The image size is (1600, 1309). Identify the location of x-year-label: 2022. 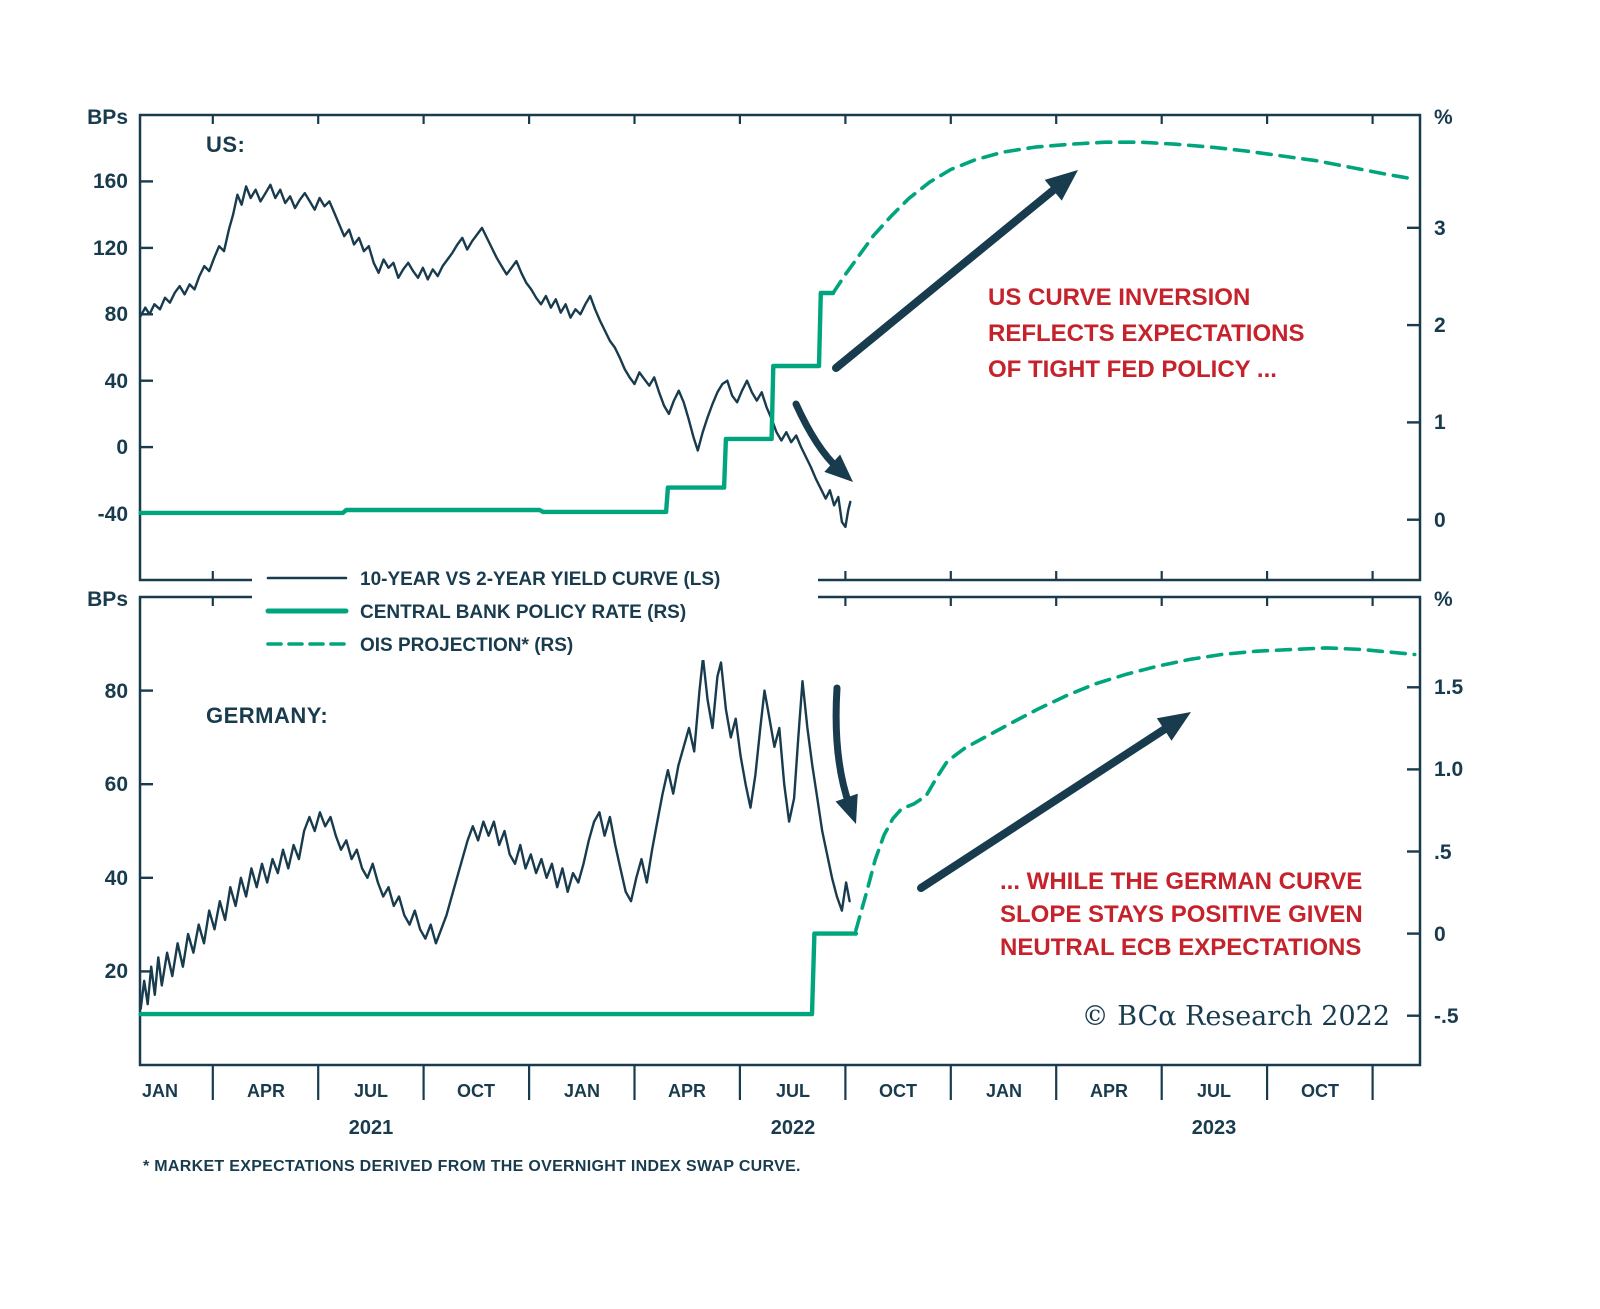
(793, 1128).